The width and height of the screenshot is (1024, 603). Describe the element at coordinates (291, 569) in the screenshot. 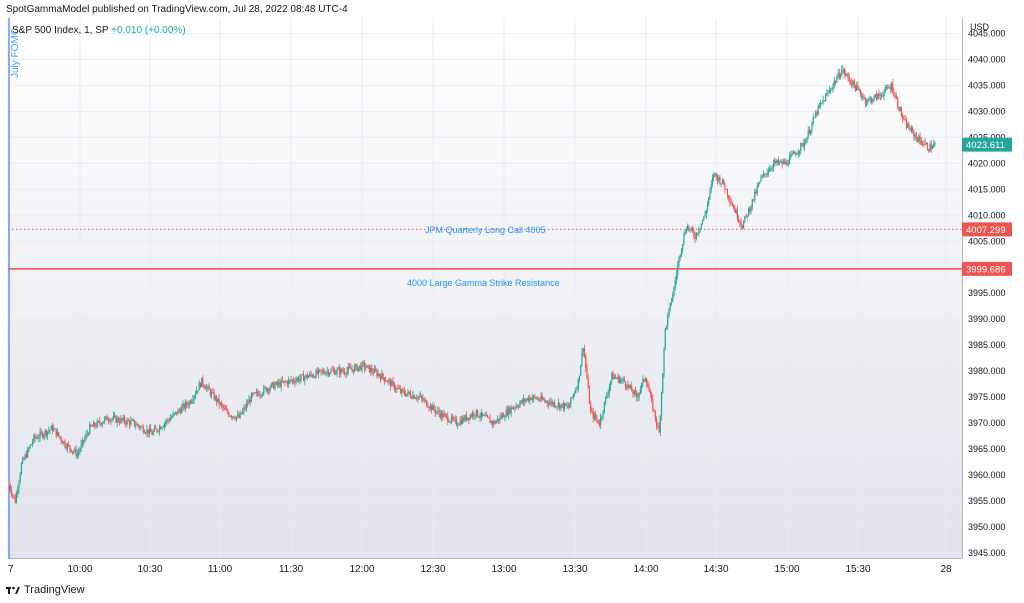

I see `time-tick-label: 11:30` at that location.